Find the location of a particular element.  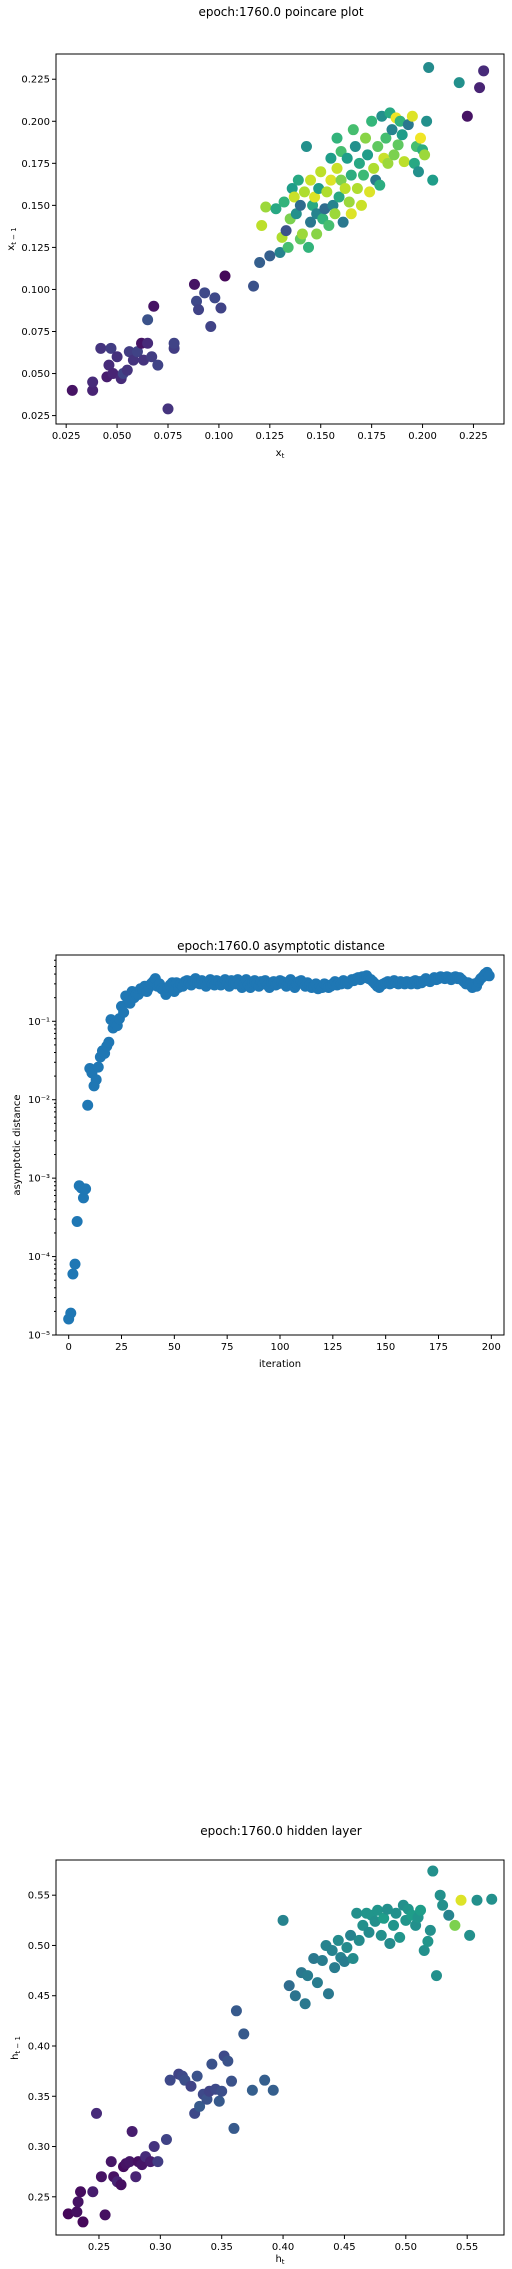

y-tick-label: 10⁻¹ is located at coordinates (39, 1022).